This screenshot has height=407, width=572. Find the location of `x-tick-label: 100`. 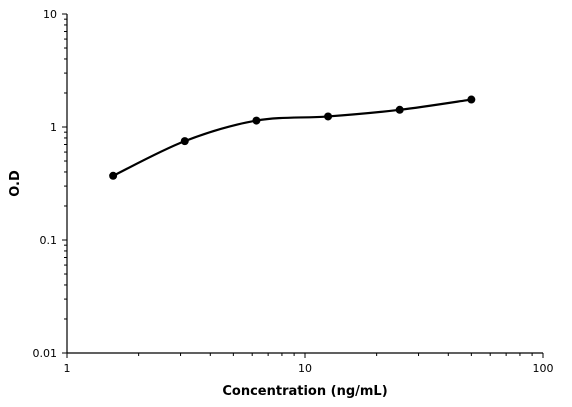

x-tick-label: 100 is located at coordinates (543, 368).